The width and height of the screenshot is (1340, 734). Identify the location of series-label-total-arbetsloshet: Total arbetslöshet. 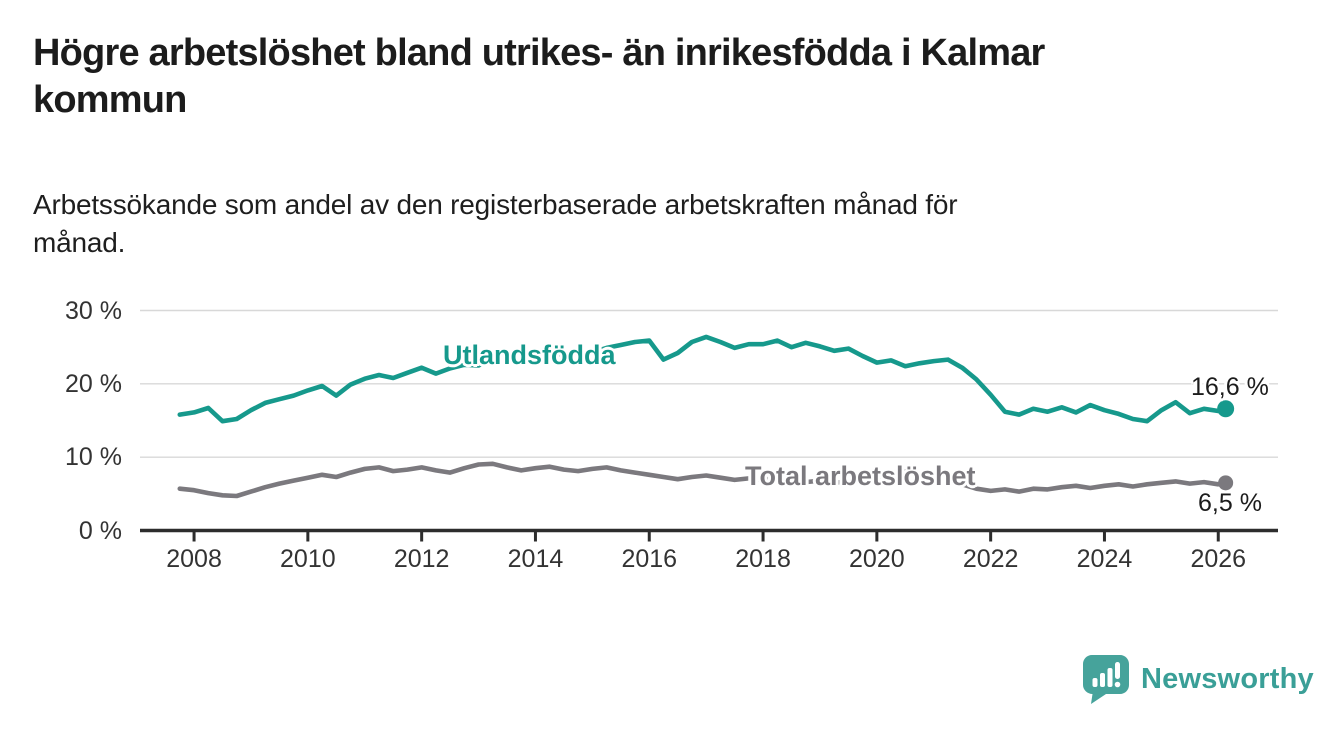
(860, 476).